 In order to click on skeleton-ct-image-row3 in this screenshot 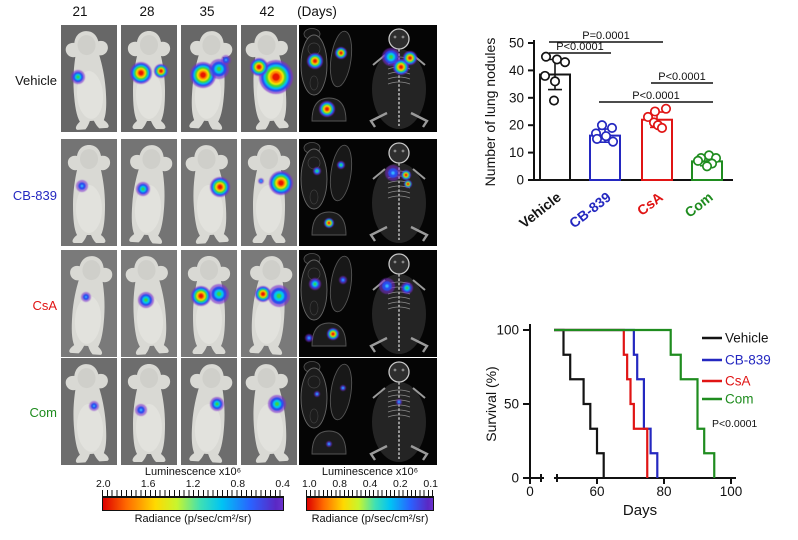, I will do `click(399, 411)`.